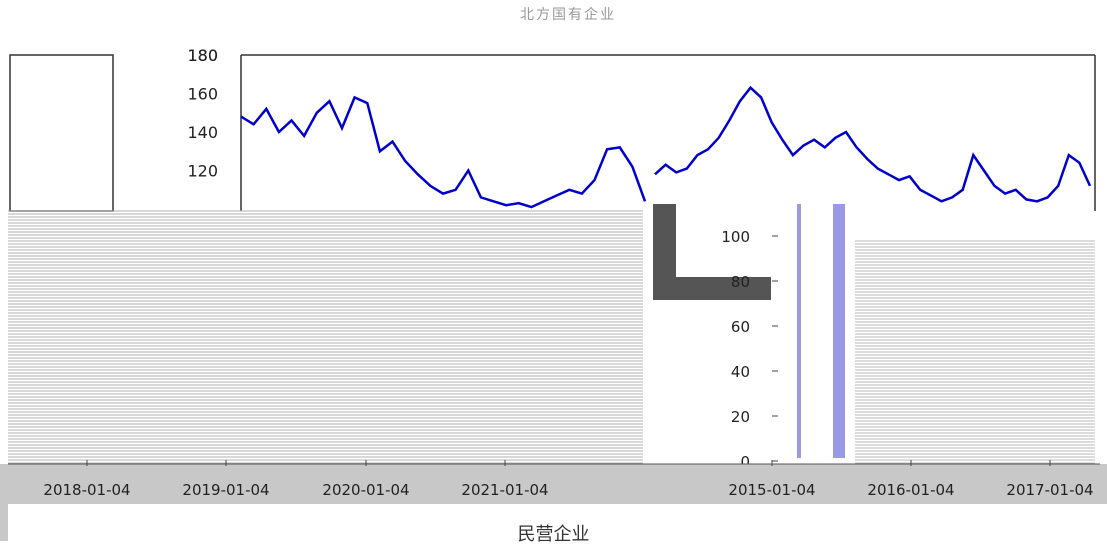 The height and width of the screenshot is (546, 1107). Describe the element at coordinates (202, 171) in the screenshot. I see `upper-y-tick-label: 120` at that location.